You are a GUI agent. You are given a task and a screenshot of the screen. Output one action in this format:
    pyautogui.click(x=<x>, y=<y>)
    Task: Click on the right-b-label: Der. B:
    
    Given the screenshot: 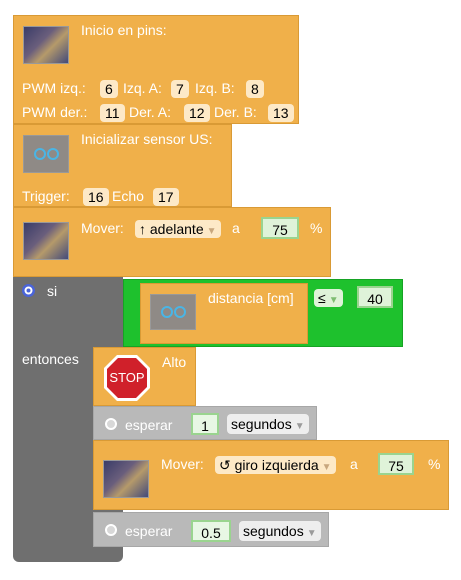 What is the action you would take?
    pyautogui.click(x=235, y=112)
    